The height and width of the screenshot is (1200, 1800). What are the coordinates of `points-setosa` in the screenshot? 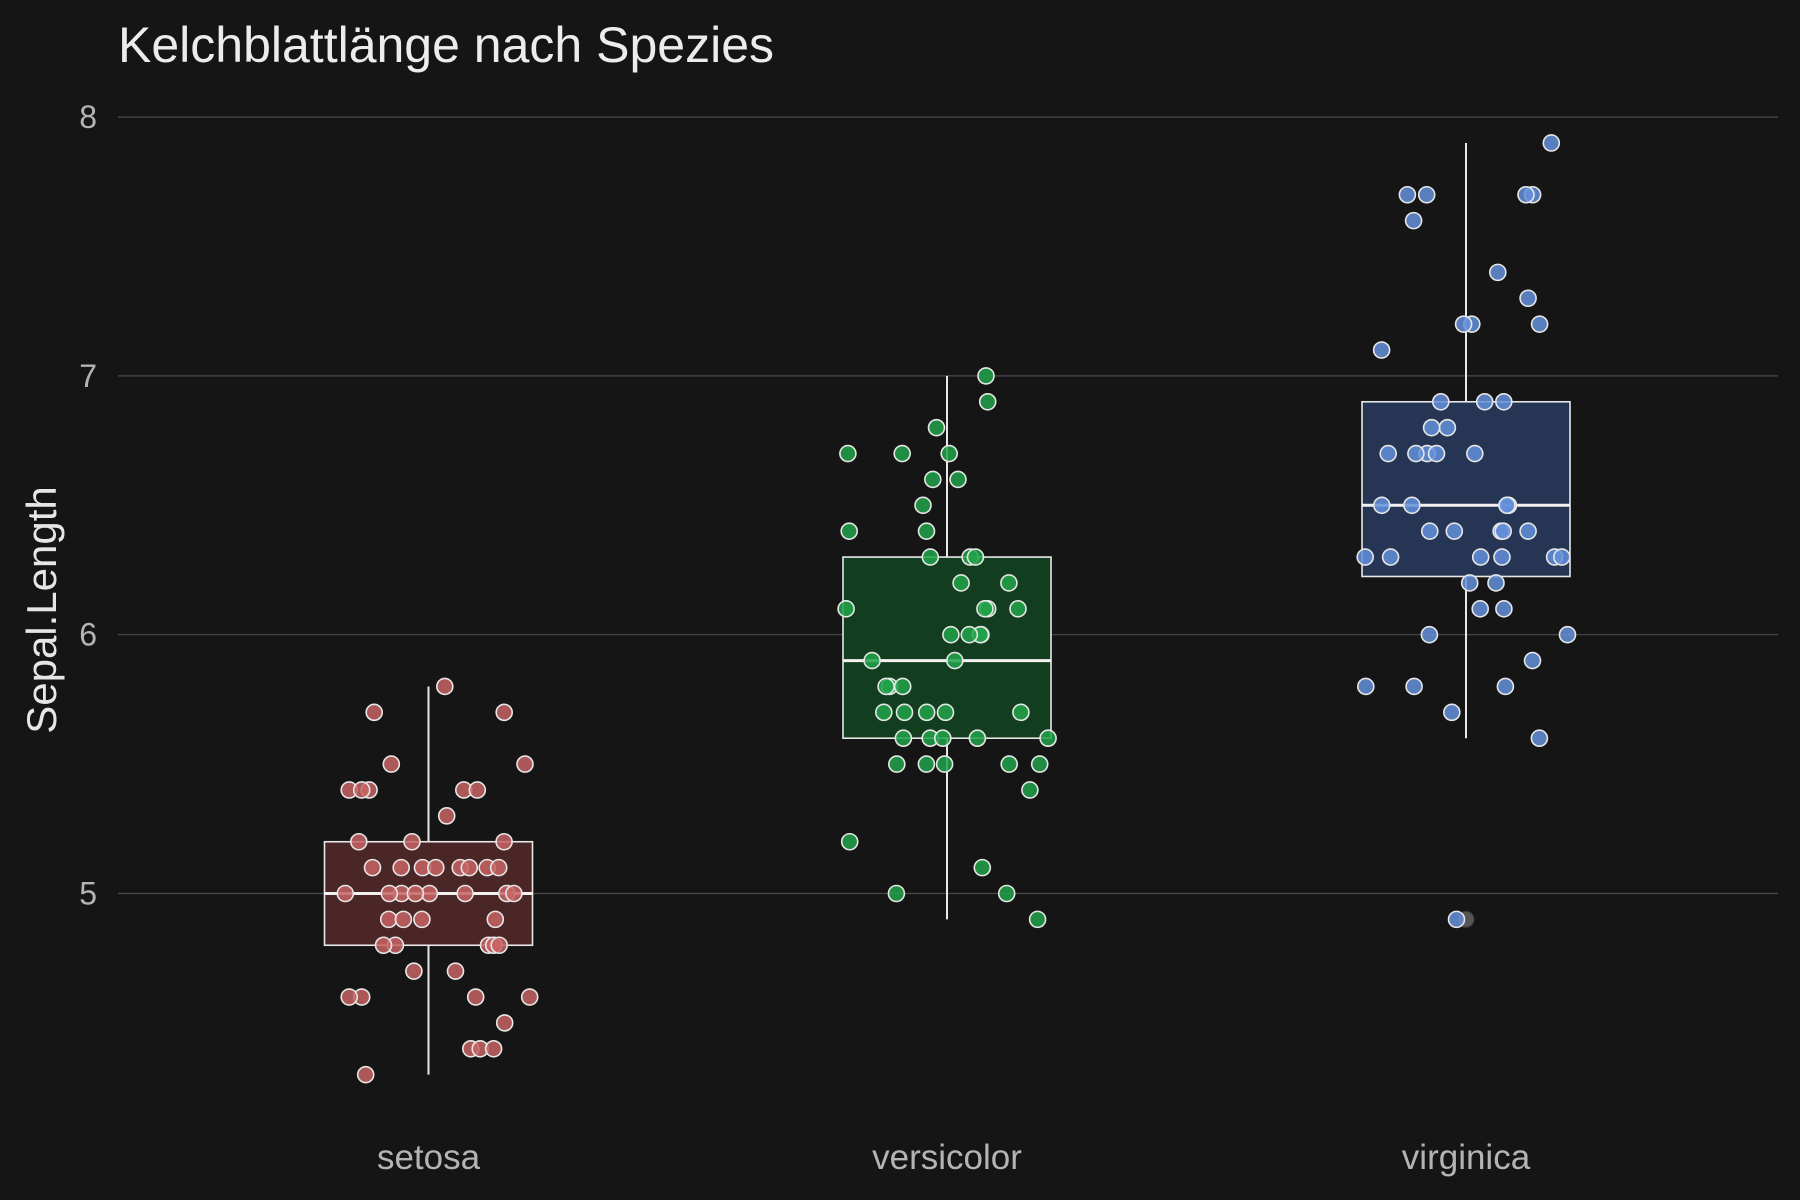 It's located at (437, 880).